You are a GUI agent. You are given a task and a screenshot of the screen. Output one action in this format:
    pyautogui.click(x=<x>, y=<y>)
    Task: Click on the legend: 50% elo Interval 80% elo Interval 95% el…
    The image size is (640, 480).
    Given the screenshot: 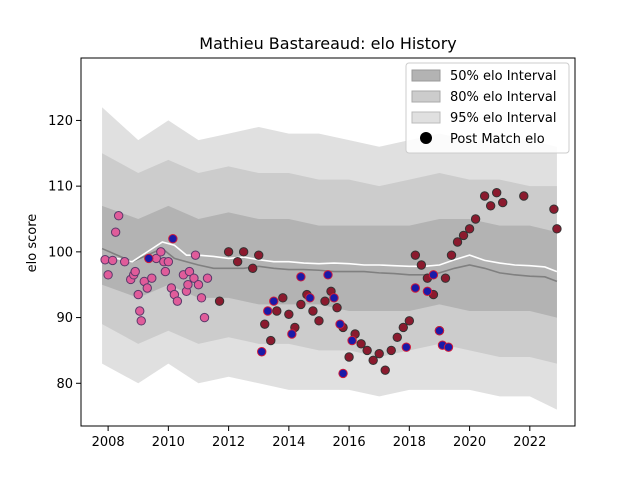 What is the action you would take?
    pyautogui.click(x=487, y=108)
    